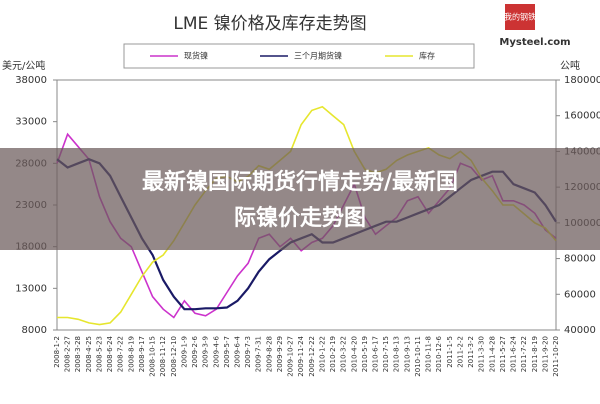 This screenshot has height=404, width=600. What do you see at coordinates (131, 354) in the screenshot?
I see `x-tick-label: 2008-8-19` at bounding box center [131, 354].